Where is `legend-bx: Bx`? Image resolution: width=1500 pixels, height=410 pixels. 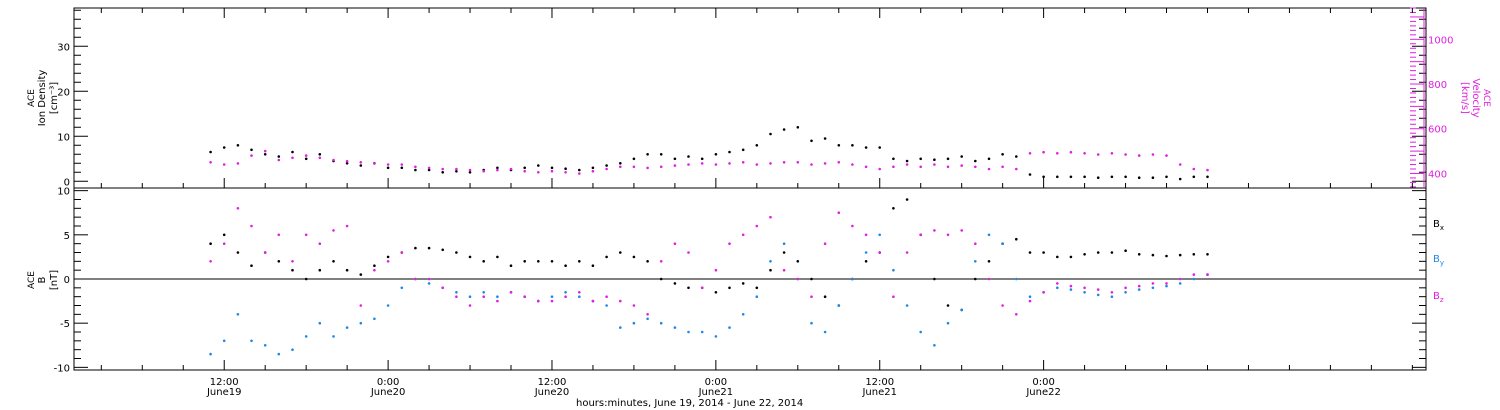 legend-bx: Bx is located at coordinates (1438, 225).